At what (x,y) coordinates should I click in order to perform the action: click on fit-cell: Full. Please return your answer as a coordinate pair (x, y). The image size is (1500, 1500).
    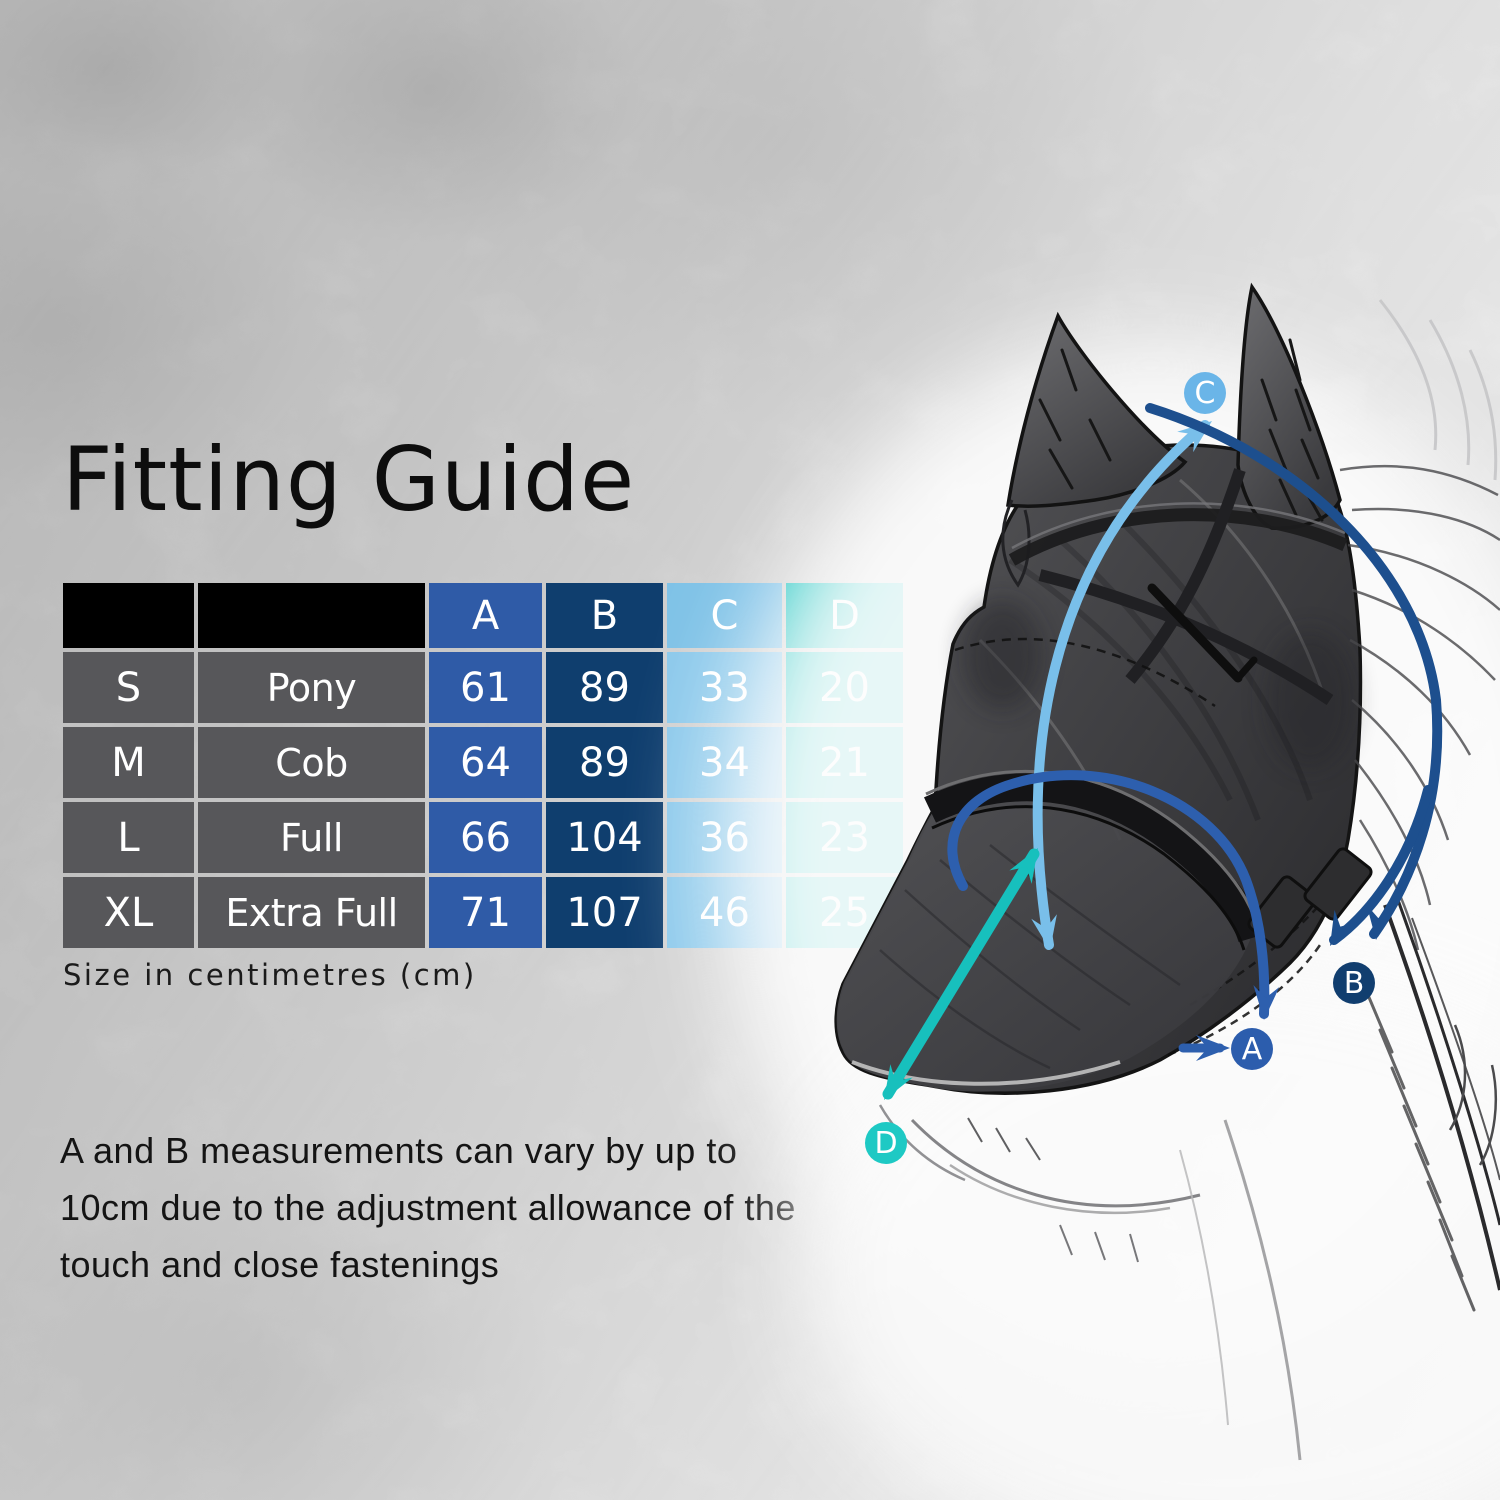
    Looking at the image, I should click on (311, 837).